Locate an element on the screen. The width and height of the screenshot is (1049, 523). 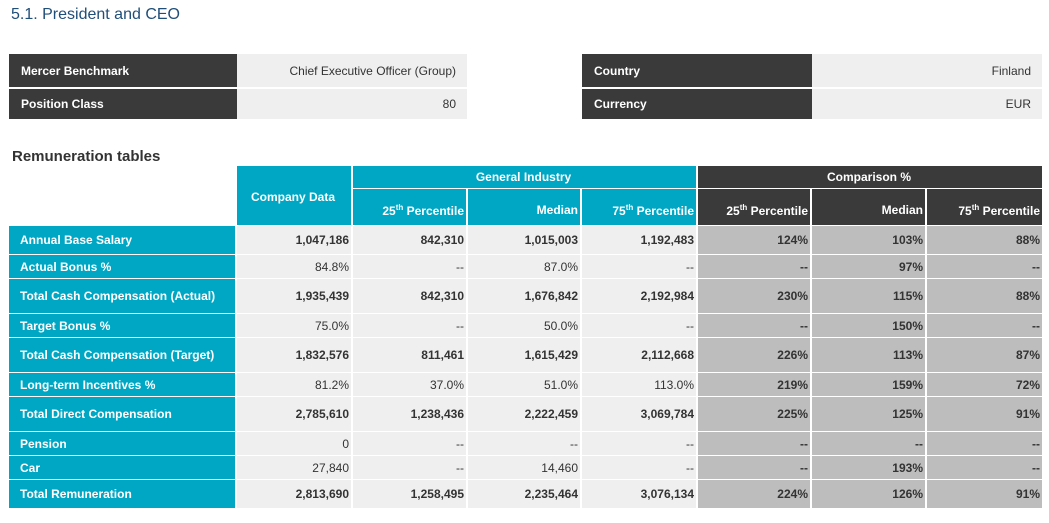
table-row: Car 27,840 -- 14,460 -- -- 193% -- is located at coordinates (526, 468).